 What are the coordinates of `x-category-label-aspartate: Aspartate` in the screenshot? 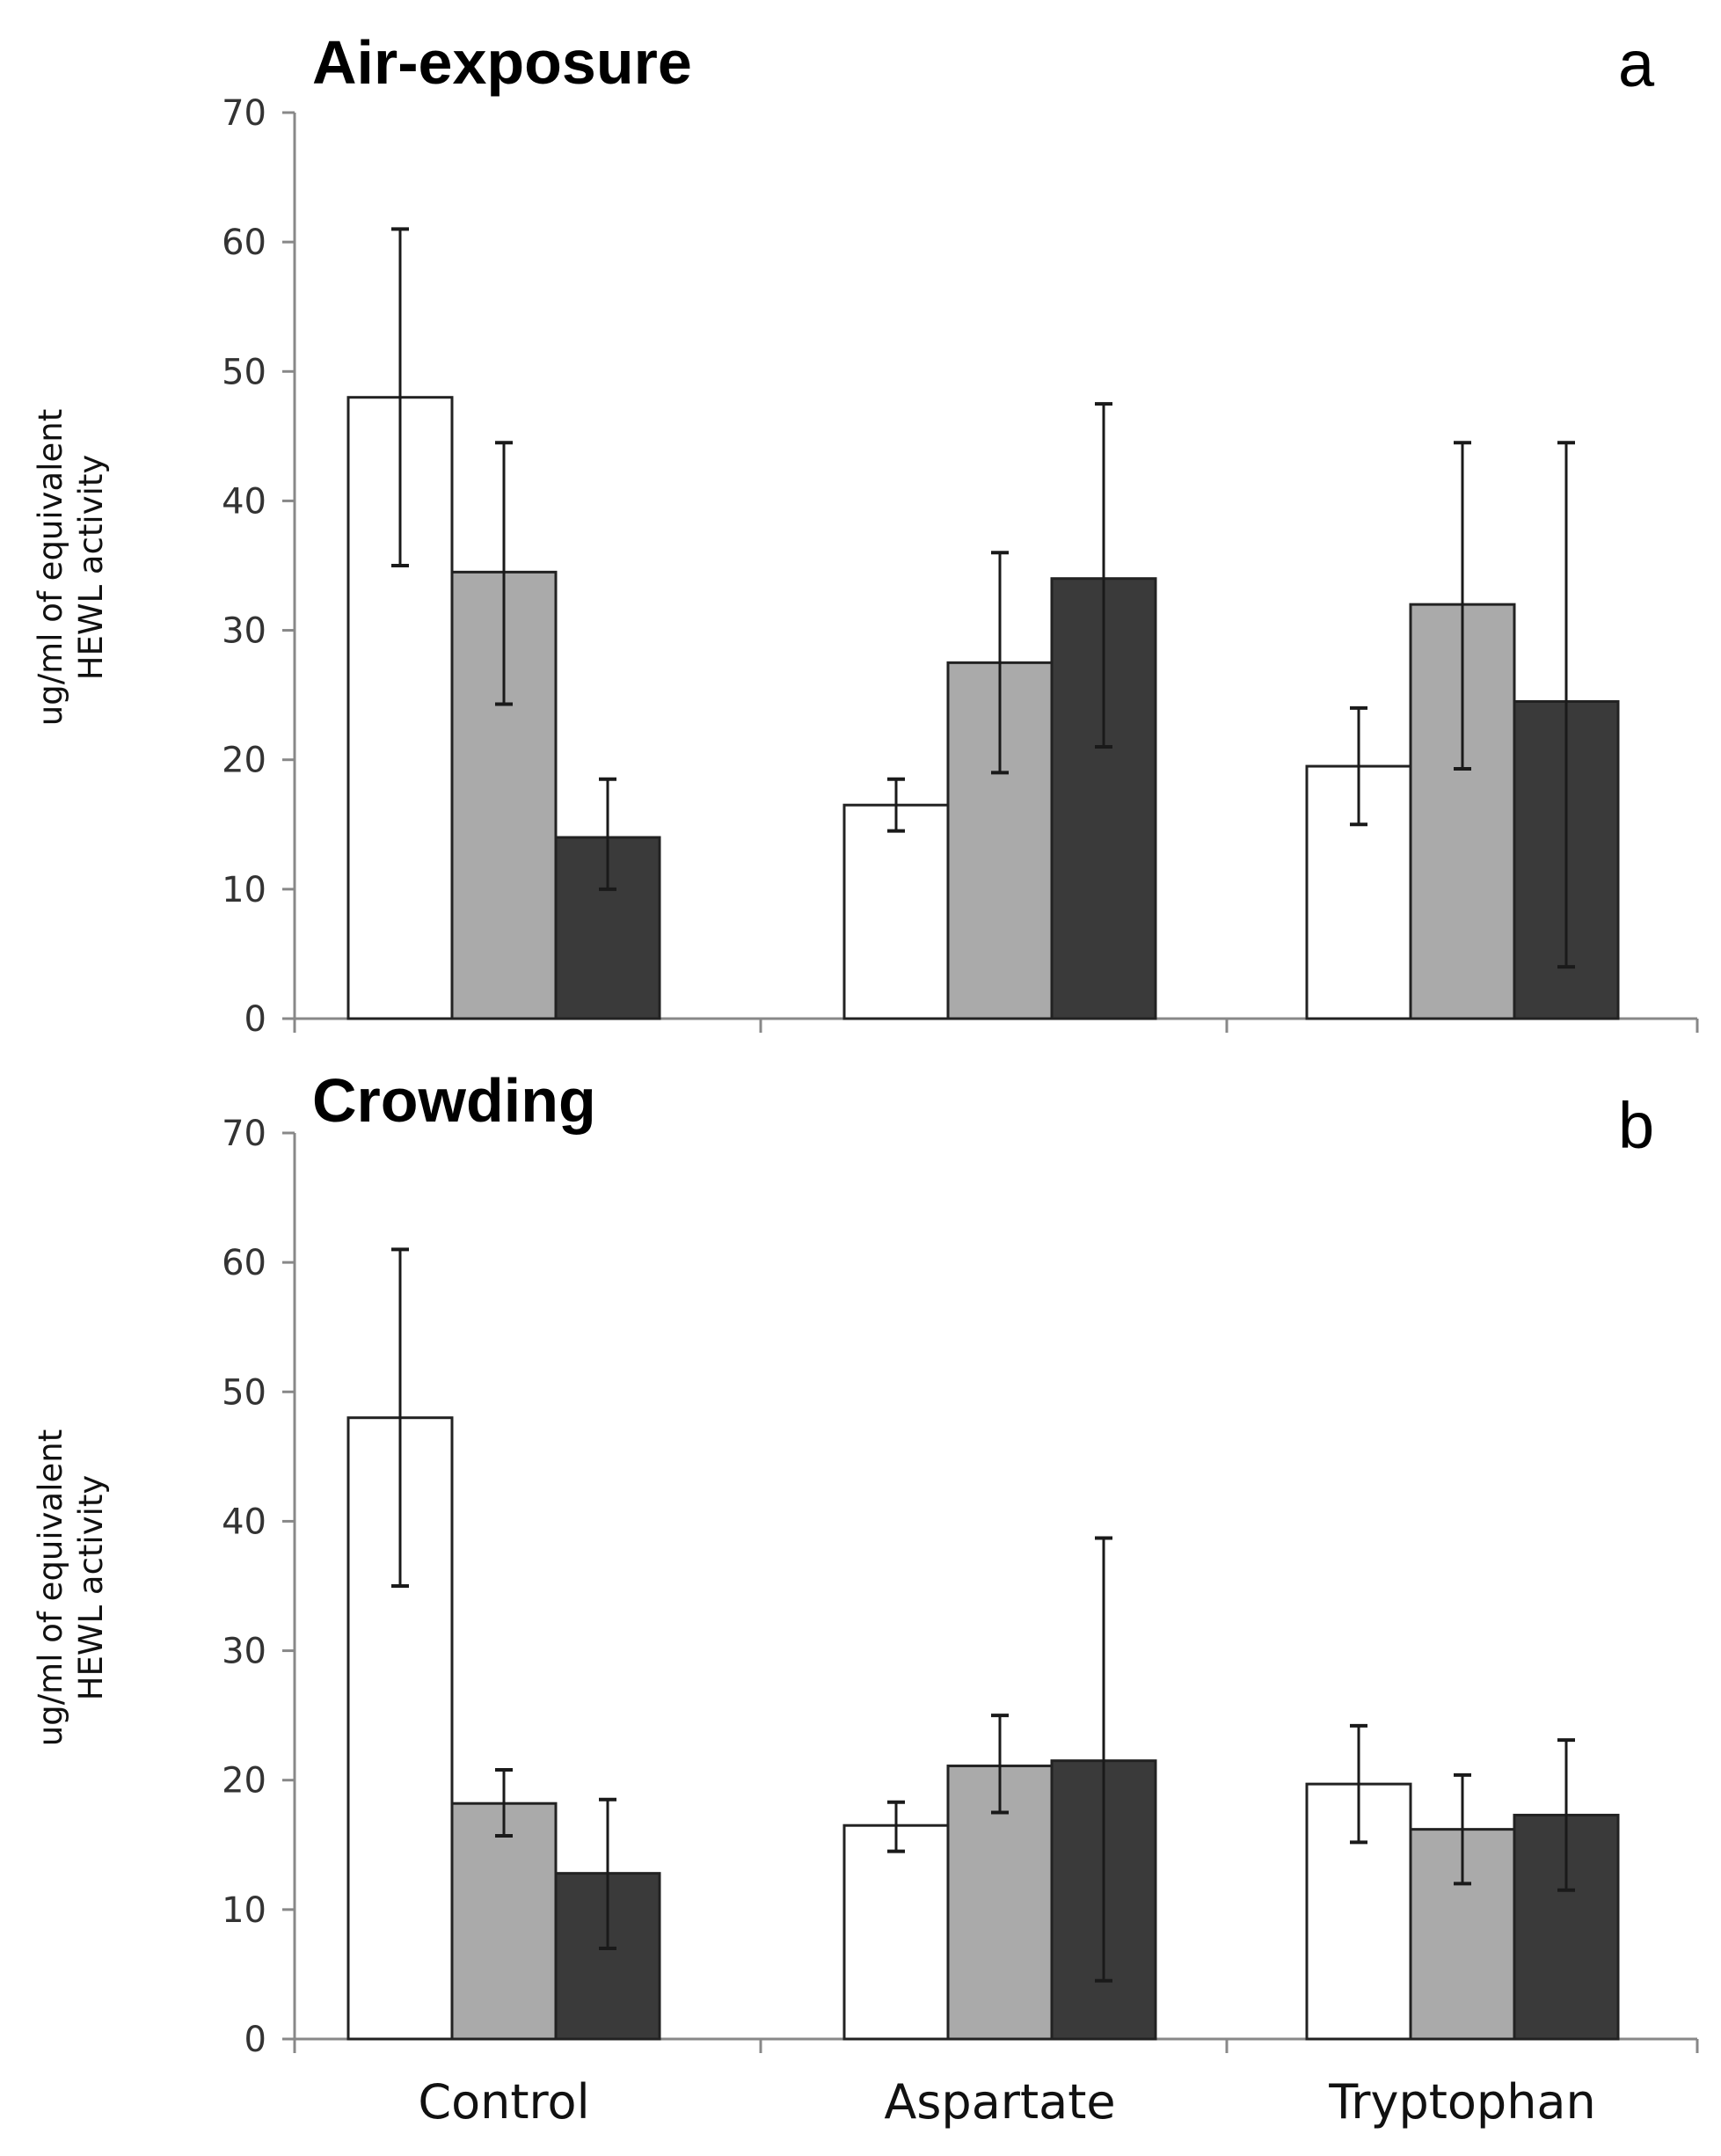 It's located at (999, 2102).